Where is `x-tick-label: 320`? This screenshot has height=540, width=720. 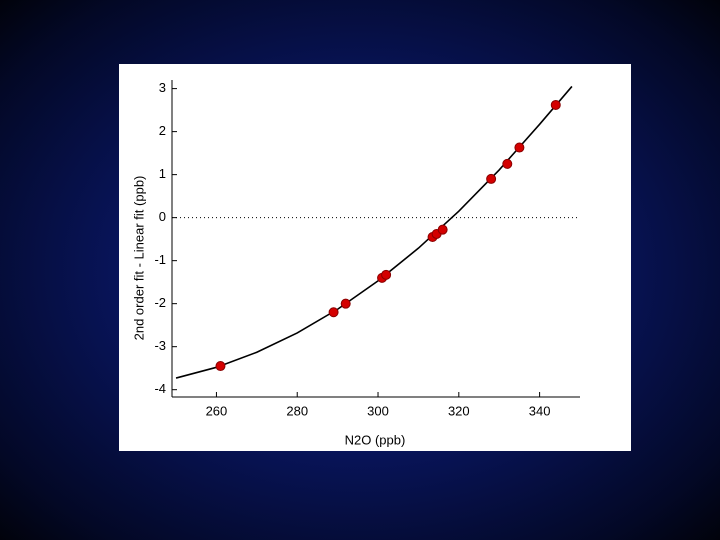
x-tick-label: 320 is located at coordinates (459, 410).